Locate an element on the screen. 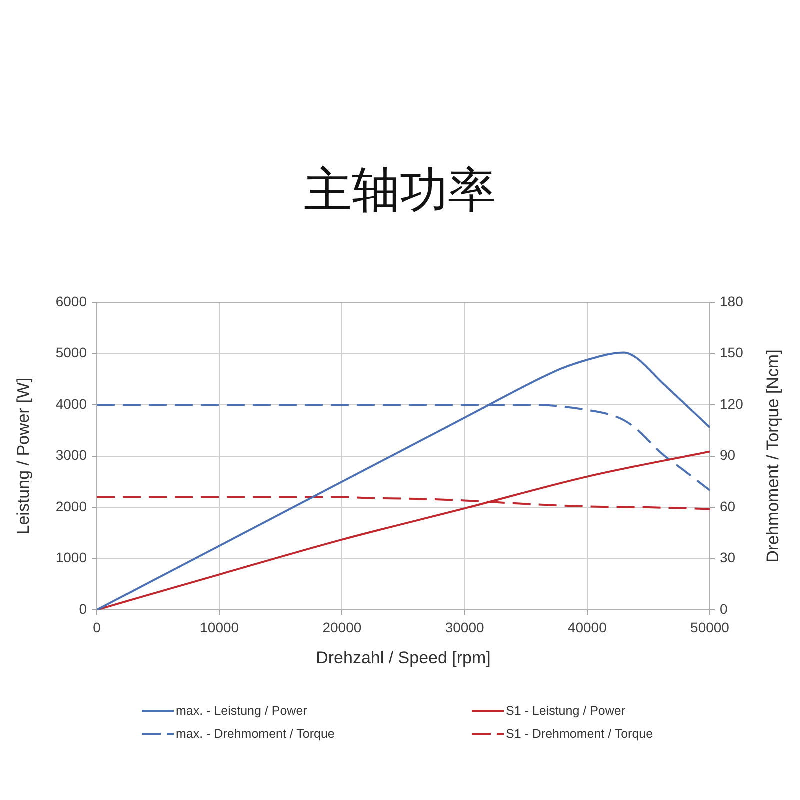 This screenshot has height=800, width=800. x-tick-label: 40000 is located at coordinates (588, 627).